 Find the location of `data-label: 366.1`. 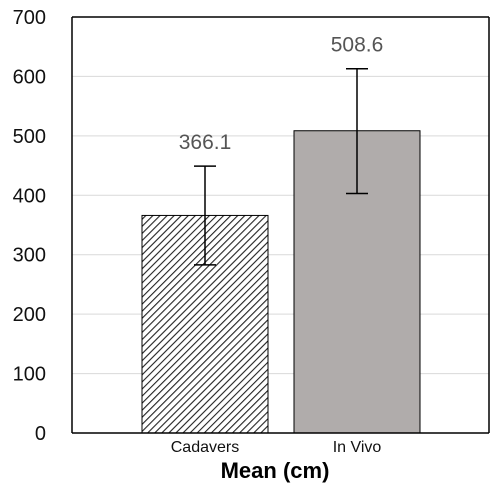

data-label: 366.1 is located at coordinates (205, 142).